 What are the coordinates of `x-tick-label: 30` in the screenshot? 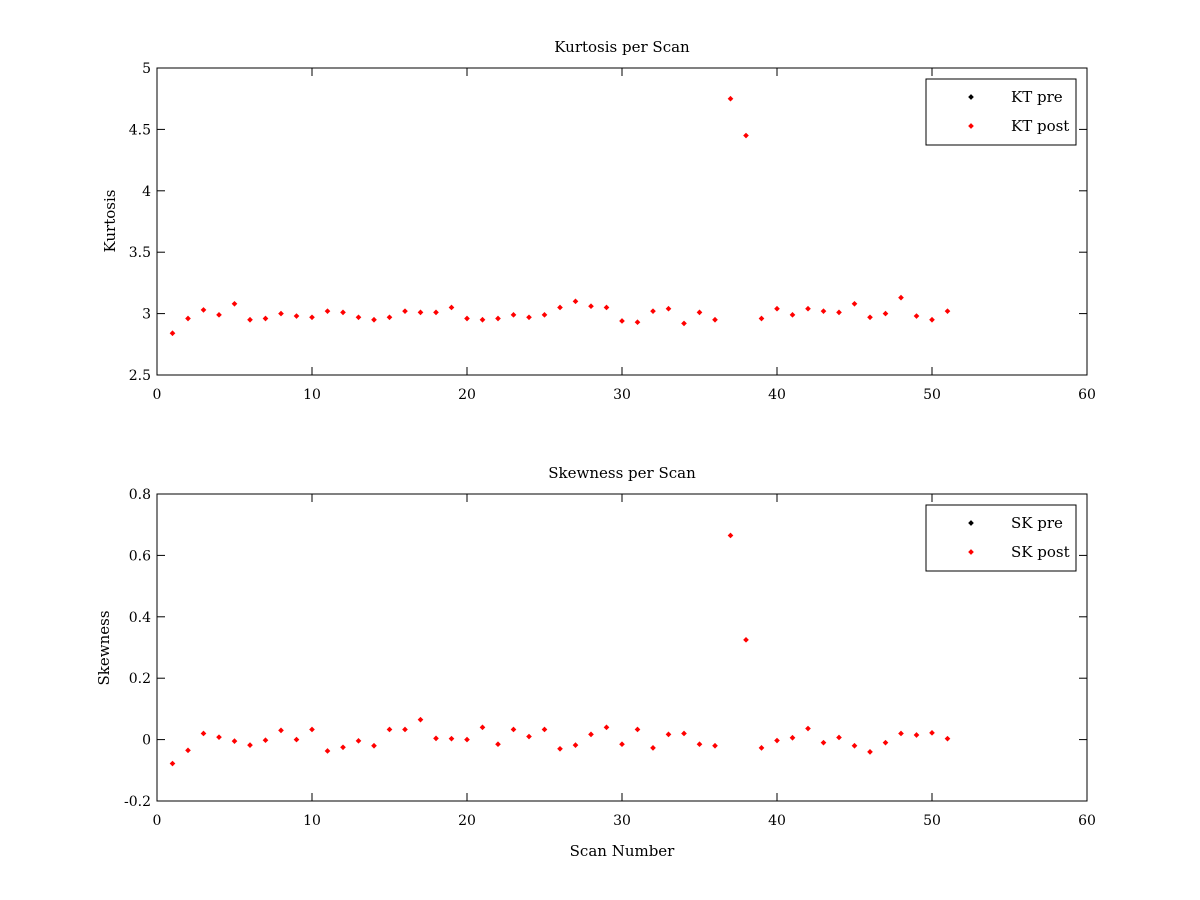 It's located at (622, 821).